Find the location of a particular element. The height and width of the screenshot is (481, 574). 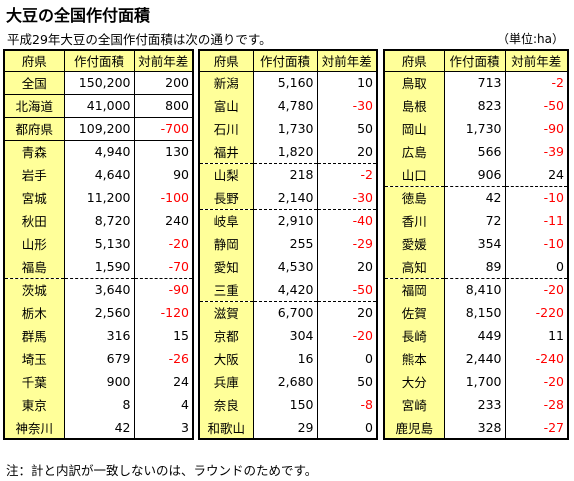

diff-cell: 240 is located at coordinates (163, 220).